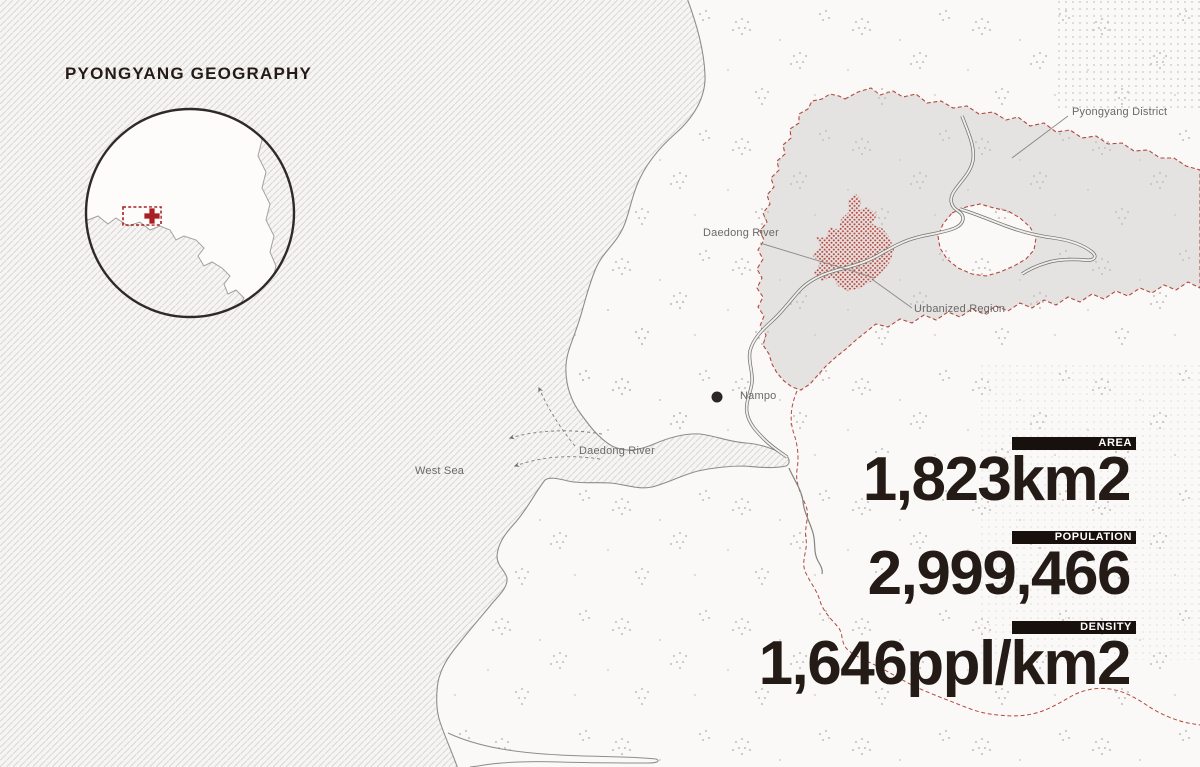 The height and width of the screenshot is (767, 1200). What do you see at coordinates (758, 396) in the screenshot?
I see `label-nampo: Nampo` at bounding box center [758, 396].